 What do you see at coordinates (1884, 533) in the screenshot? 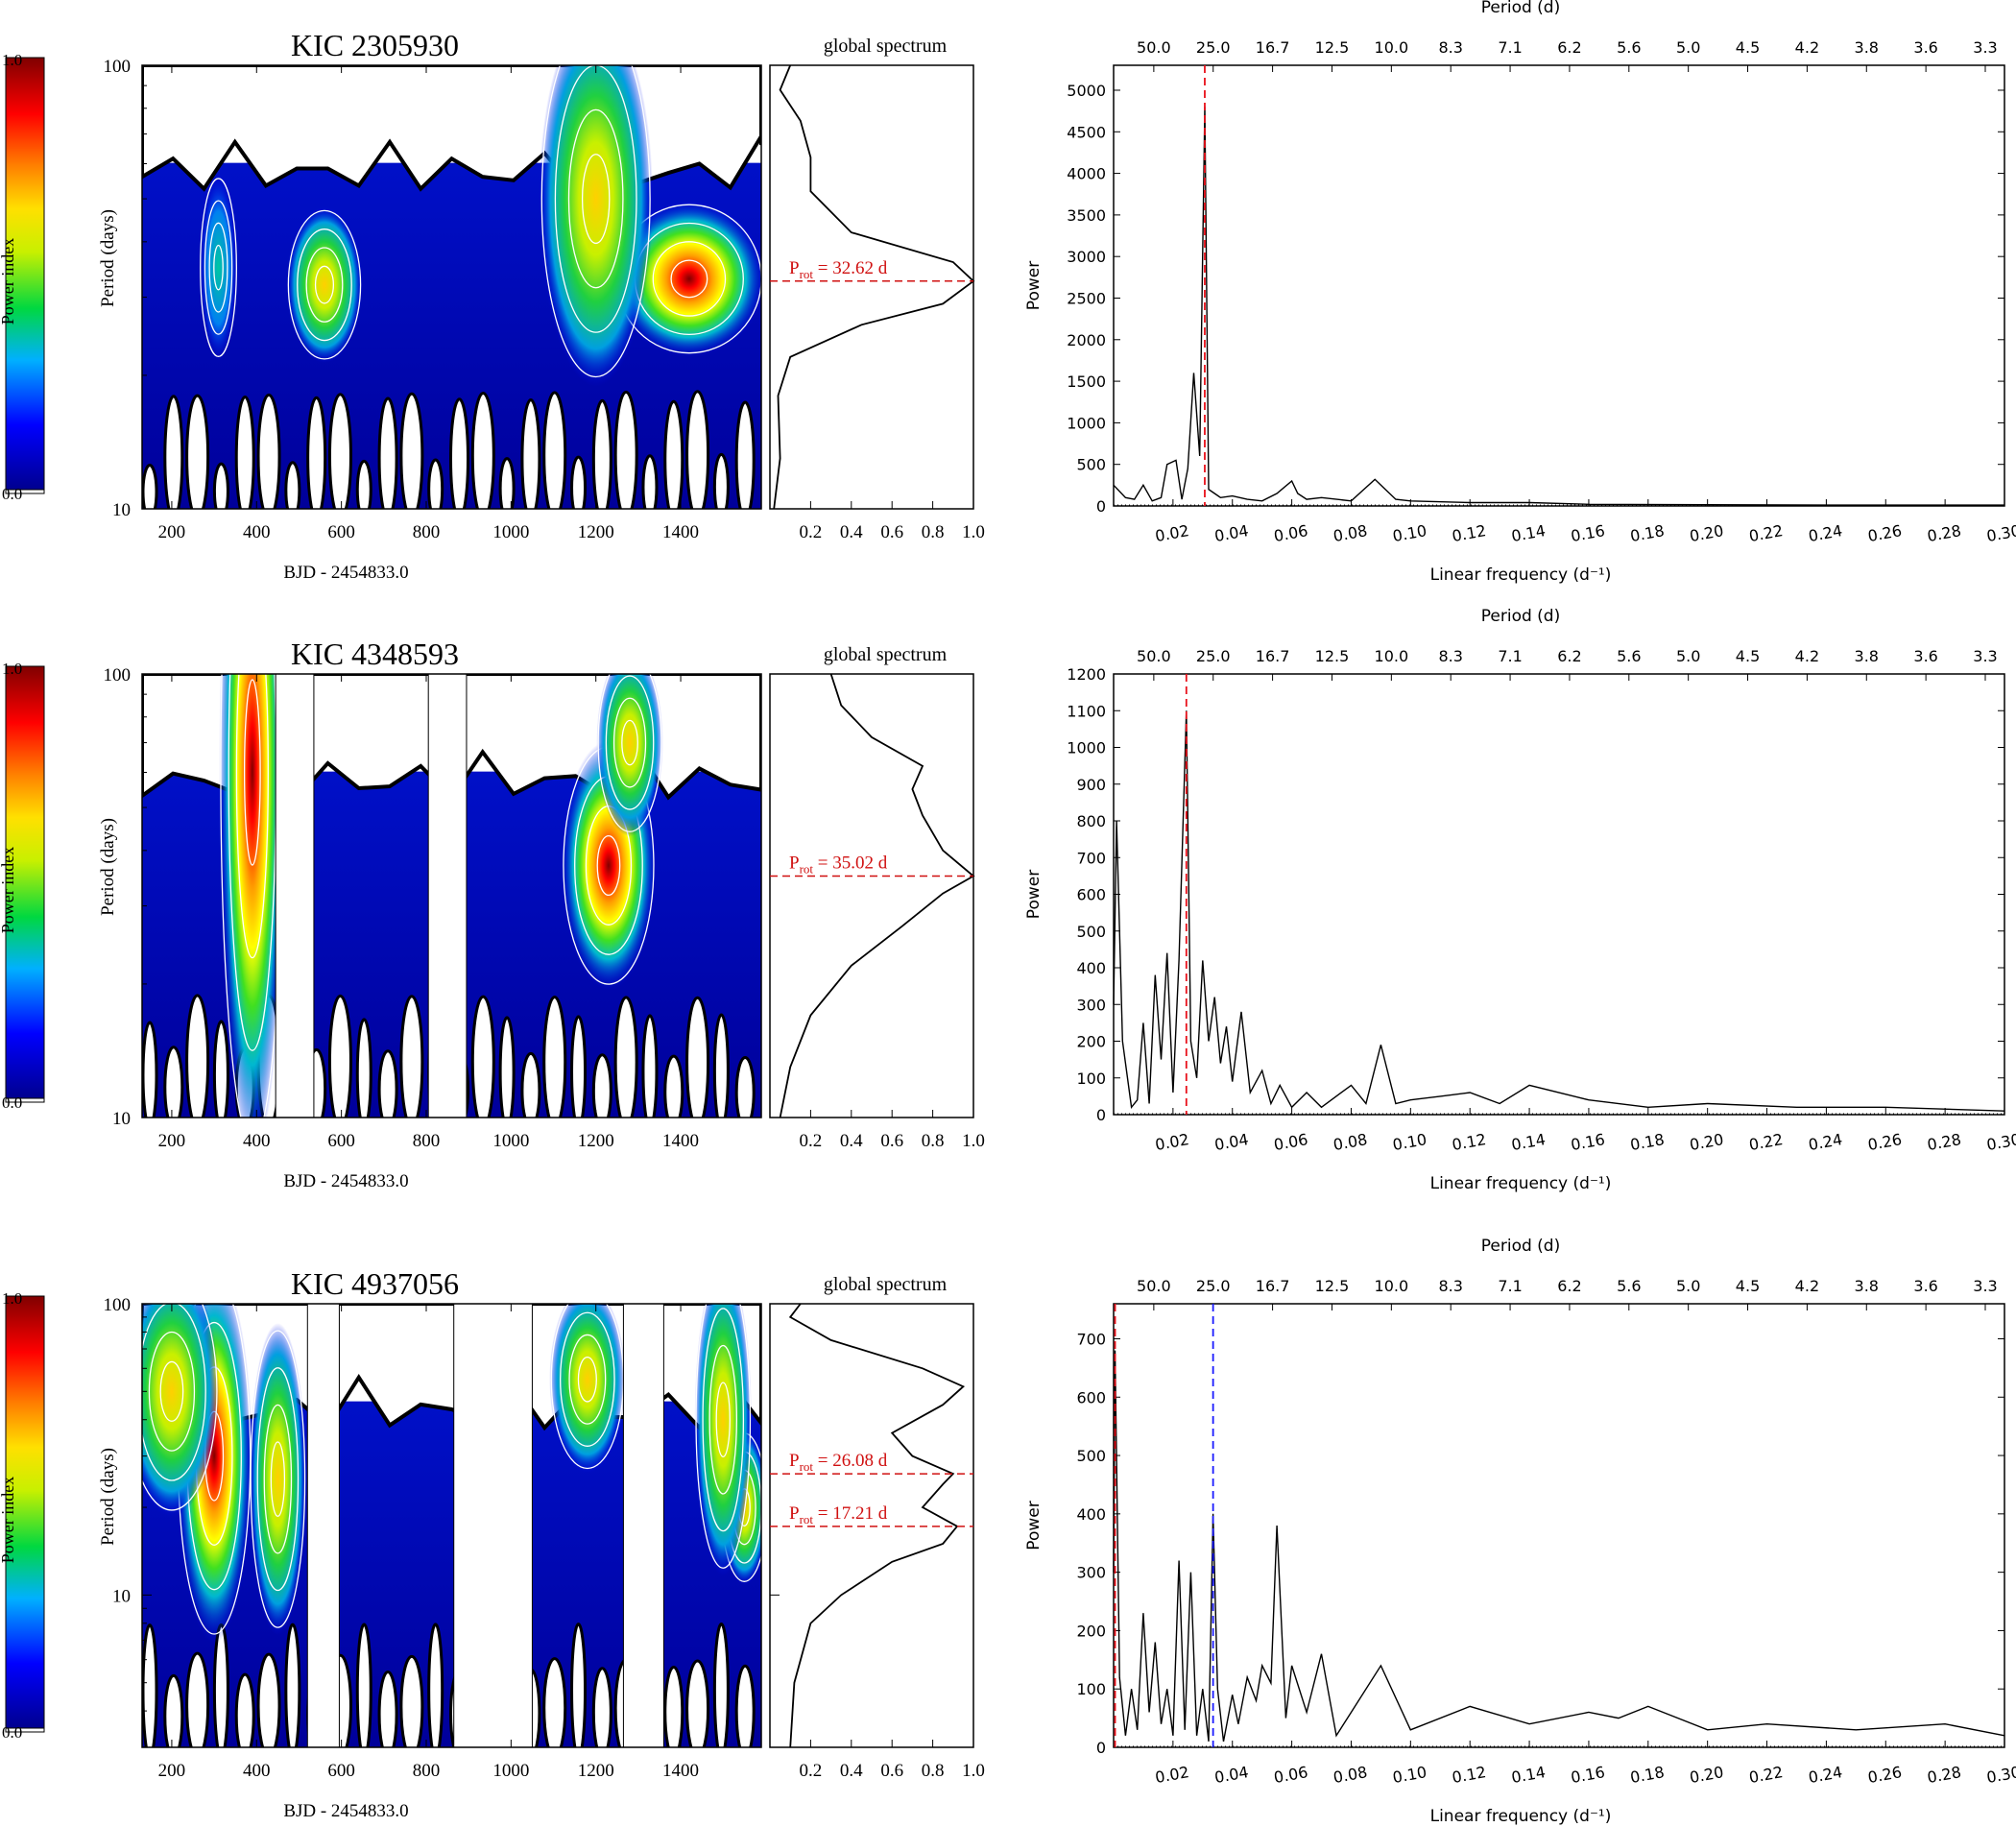
I see `x-tick-label: 0.26` at bounding box center [1884, 533].